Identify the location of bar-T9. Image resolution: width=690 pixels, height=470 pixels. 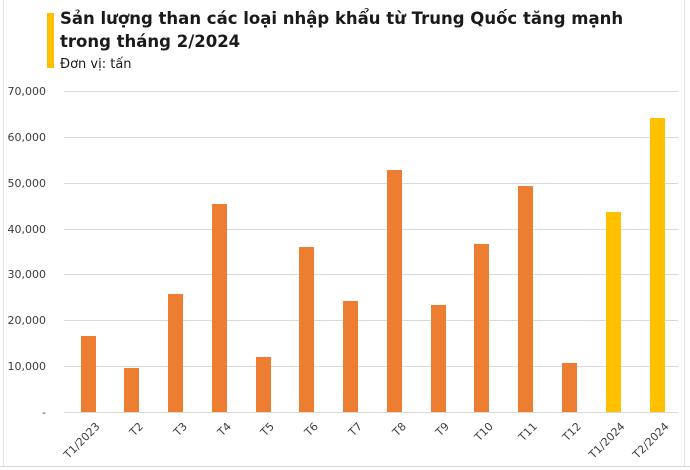
(438, 358).